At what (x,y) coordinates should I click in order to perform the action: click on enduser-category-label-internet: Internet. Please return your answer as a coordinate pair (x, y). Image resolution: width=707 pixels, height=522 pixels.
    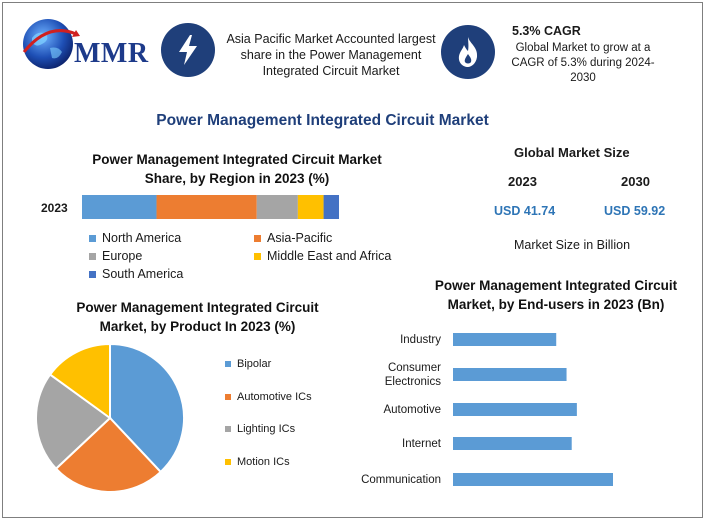
    Looking at the image, I should click on (421, 444).